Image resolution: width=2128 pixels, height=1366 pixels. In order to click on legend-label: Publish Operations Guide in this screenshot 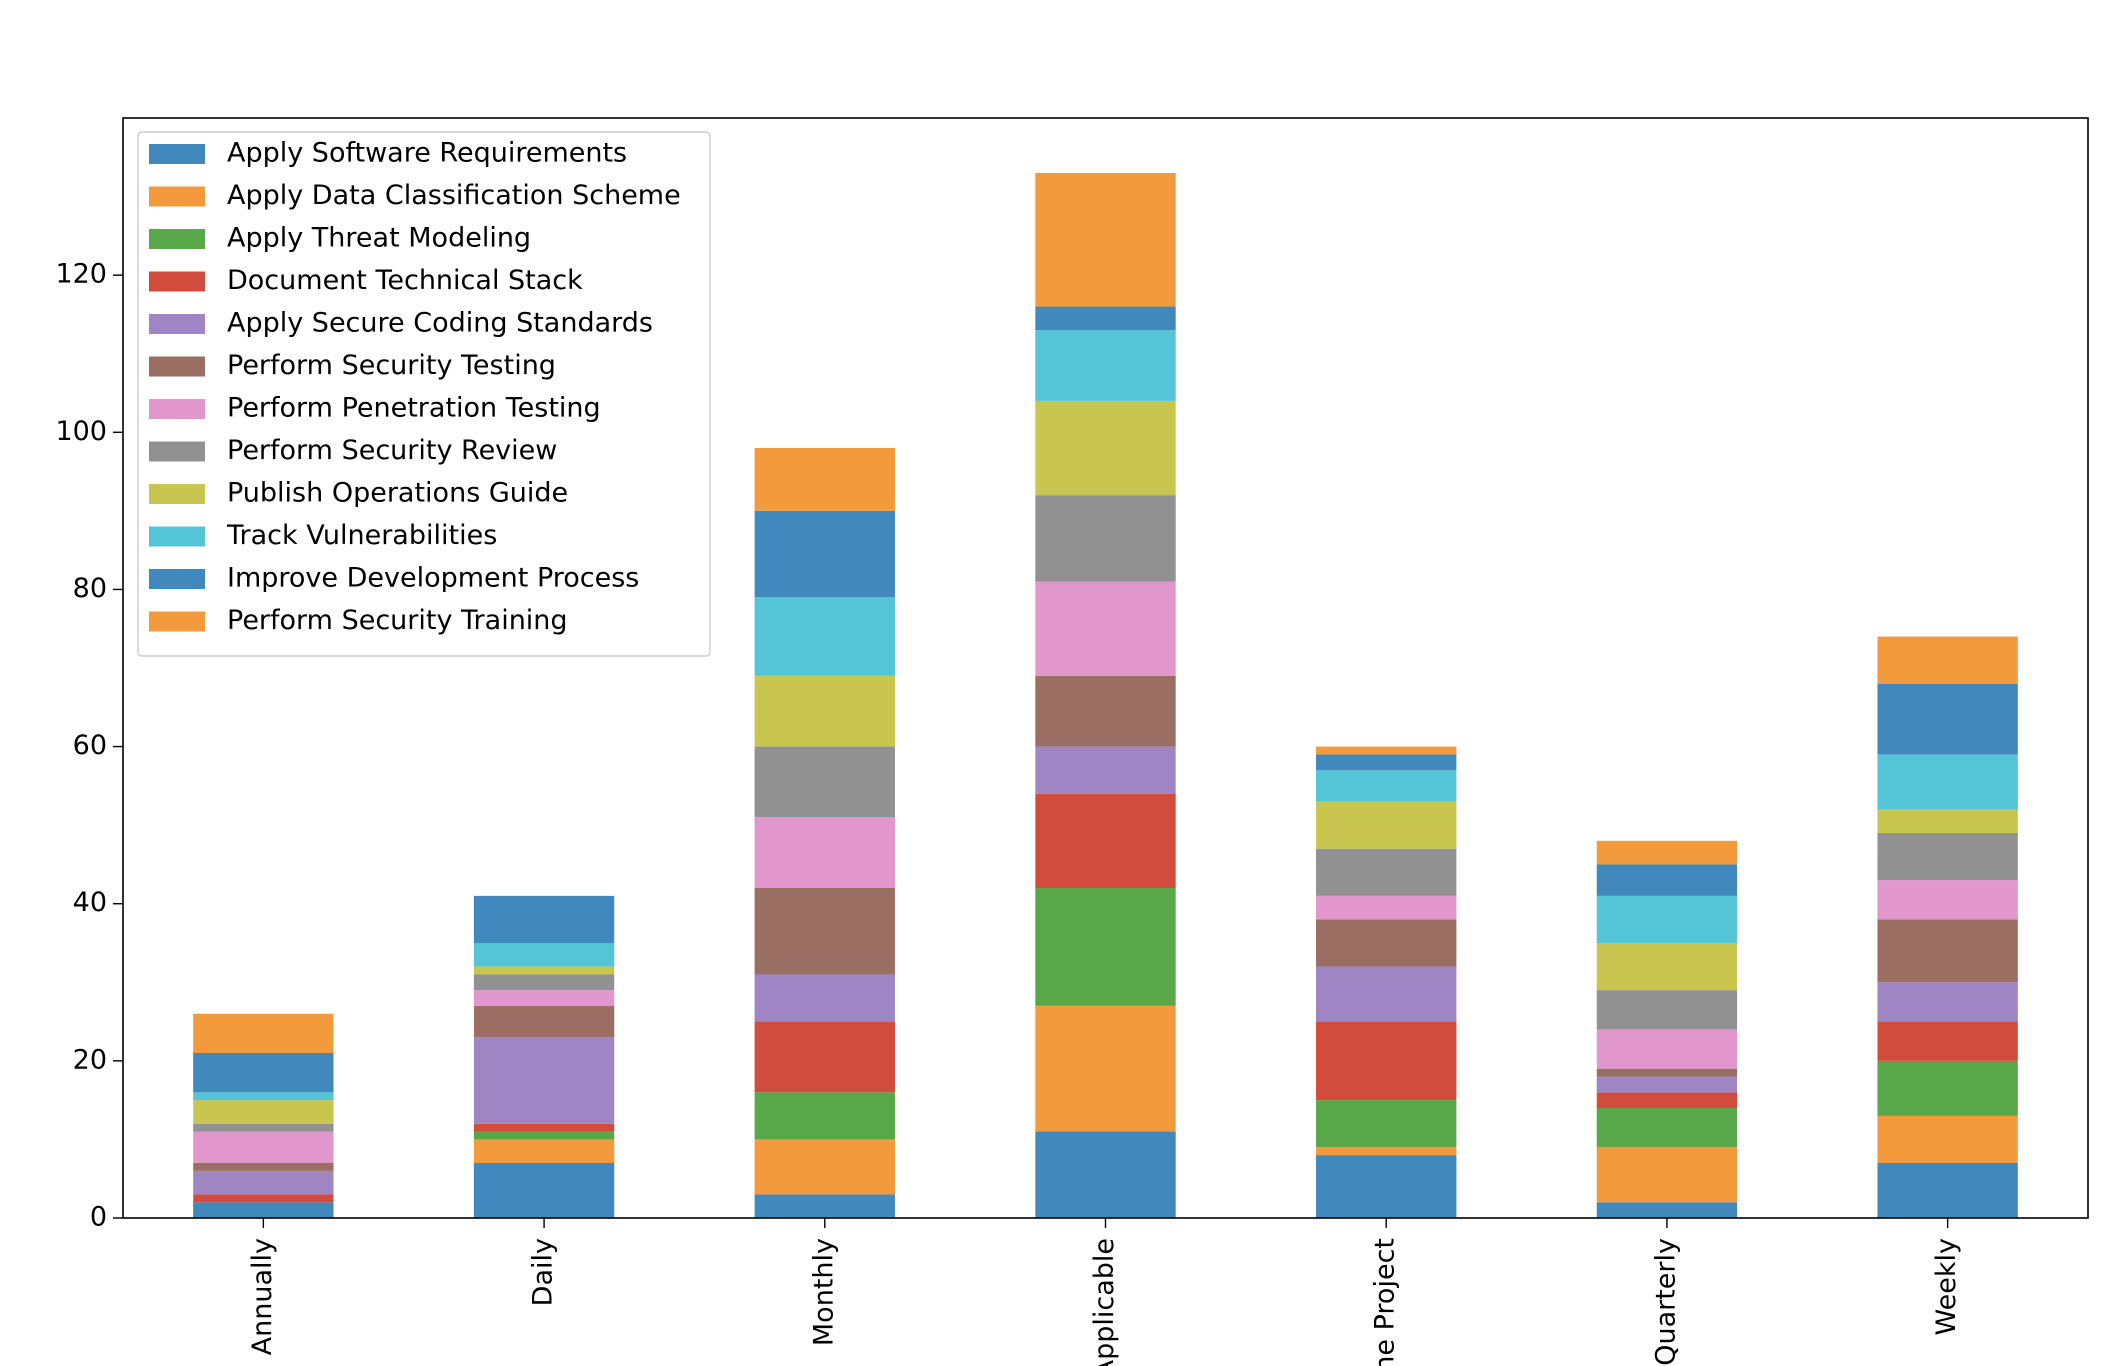, I will do `click(397, 493)`.